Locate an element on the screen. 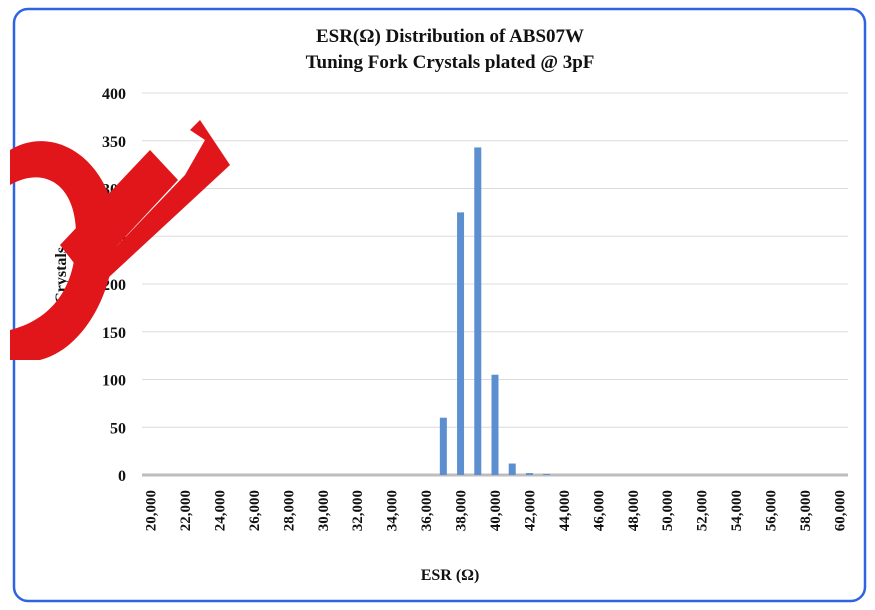 Image resolution: width=875 pixels, height=610 pixels. x-tick-label: 28,000 is located at coordinates (289, 510).